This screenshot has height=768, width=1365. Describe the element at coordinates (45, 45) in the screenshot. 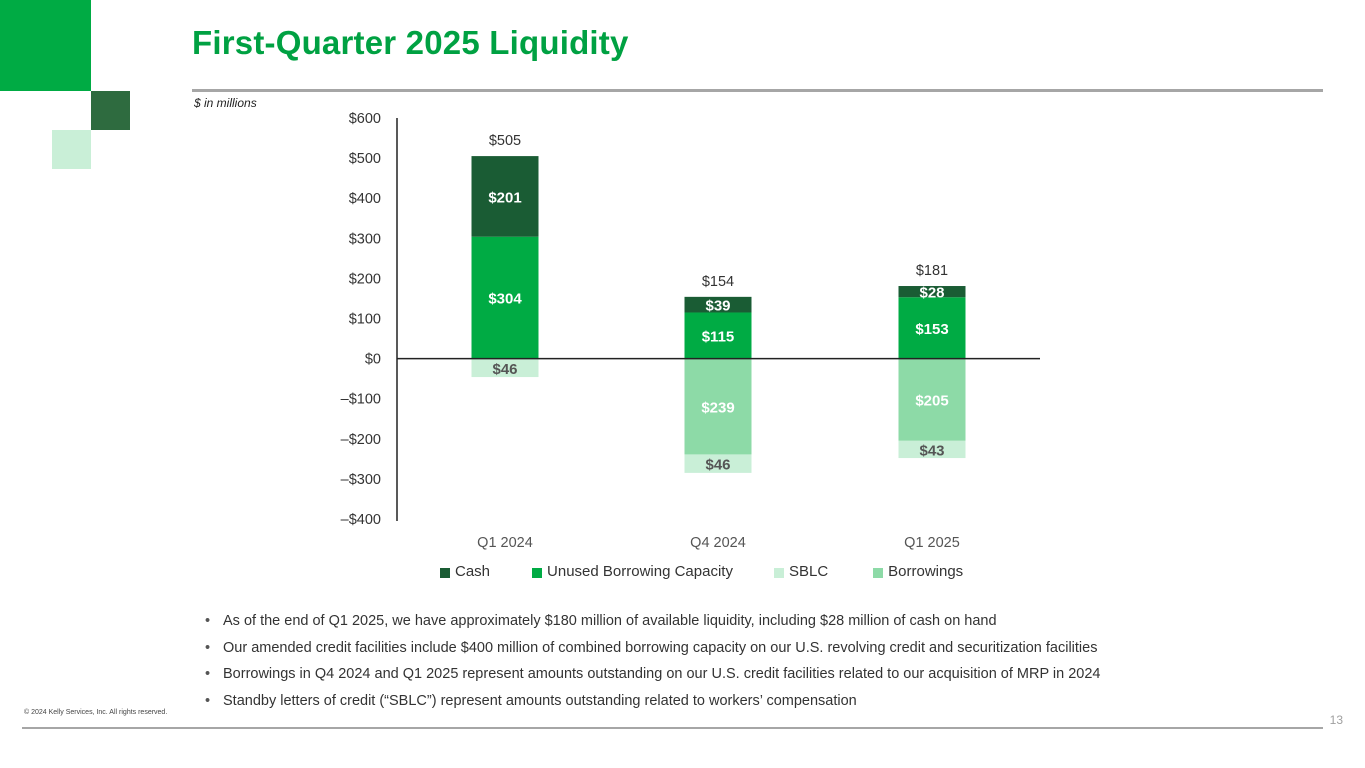

I see `decorative-green-square-large` at that location.